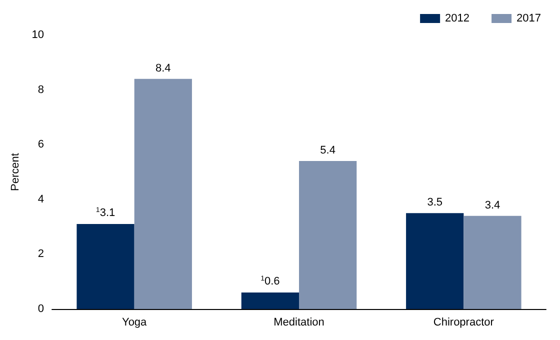 The image size is (560, 340). I want to click on y-axis-title: Percent, so click(15, 172).